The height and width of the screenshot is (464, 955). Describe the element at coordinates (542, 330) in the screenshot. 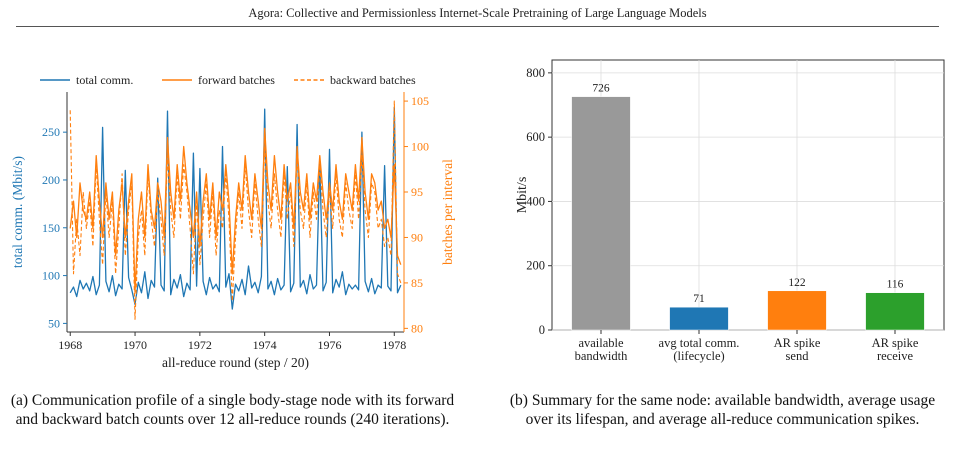

I see `y-tick-label: 0` at that location.